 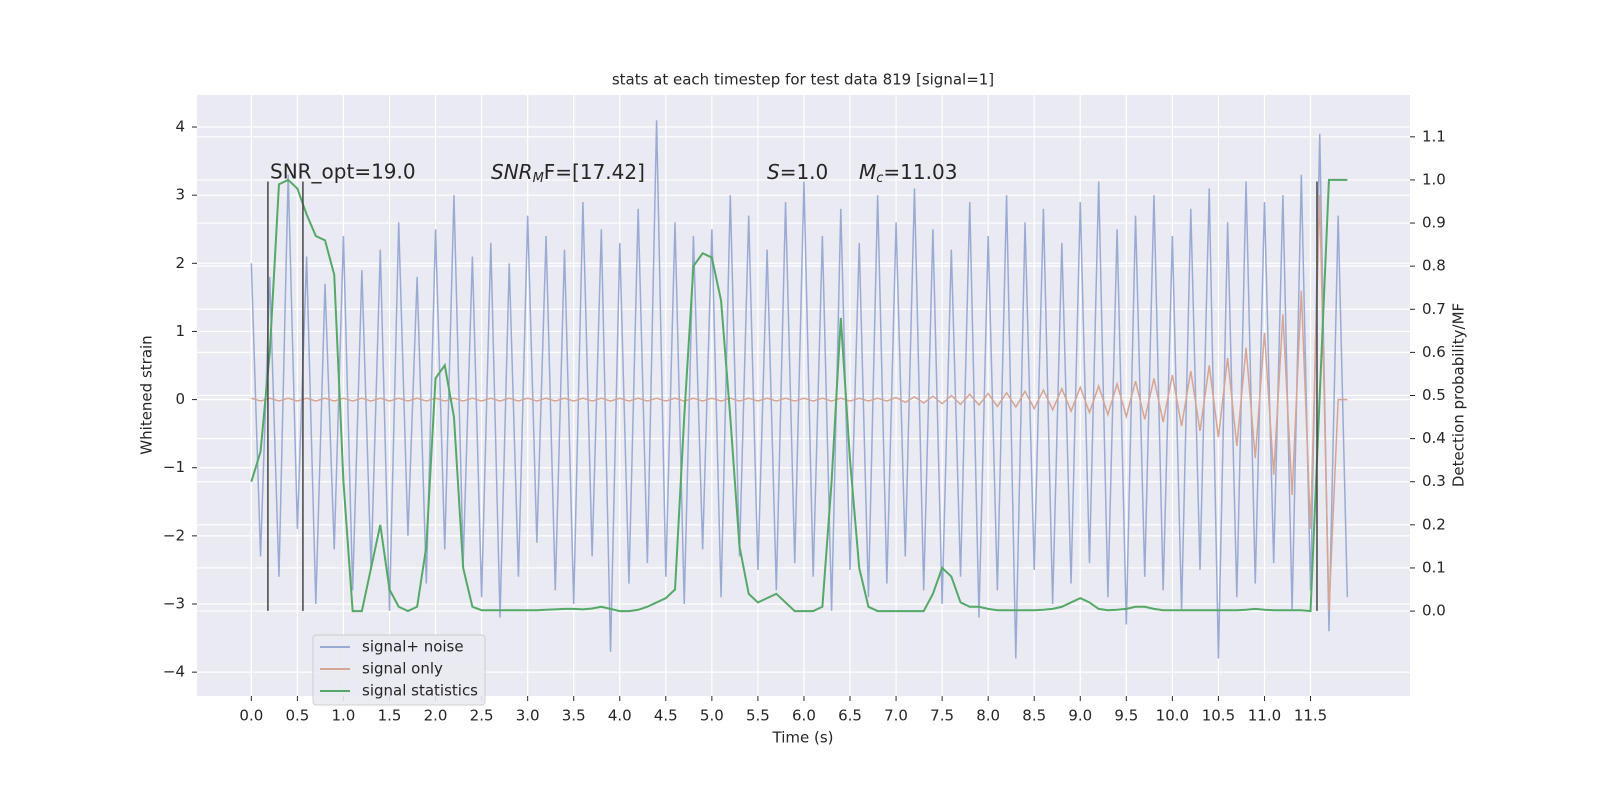 What do you see at coordinates (574, 716) in the screenshot?
I see `x-tick-label: 3.5` at bounding box center [574, 716].